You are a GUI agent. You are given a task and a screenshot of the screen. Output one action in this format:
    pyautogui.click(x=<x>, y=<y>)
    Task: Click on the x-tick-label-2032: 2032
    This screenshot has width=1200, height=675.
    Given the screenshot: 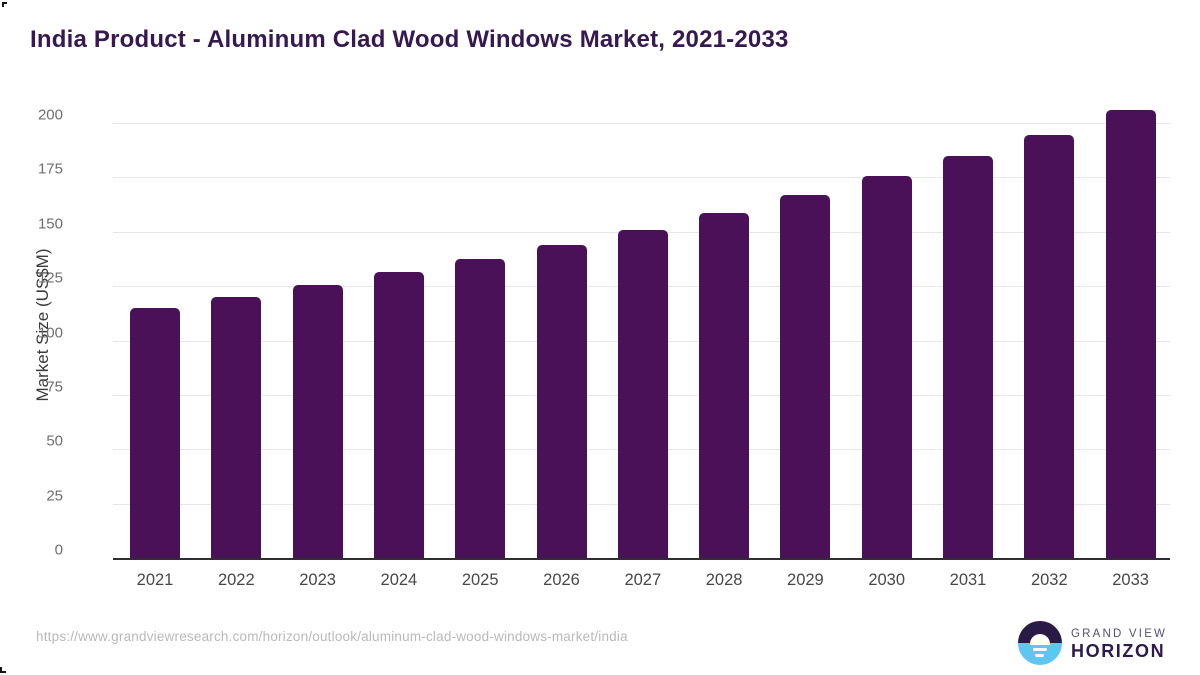 What is the action you would take?
    pyautogui.click(x=1049, y=580)
    